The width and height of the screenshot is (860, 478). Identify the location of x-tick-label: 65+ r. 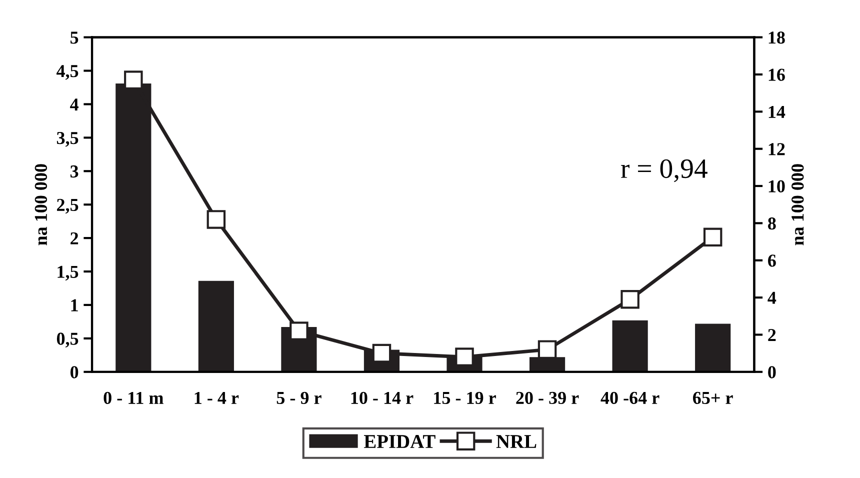
(713, 398).